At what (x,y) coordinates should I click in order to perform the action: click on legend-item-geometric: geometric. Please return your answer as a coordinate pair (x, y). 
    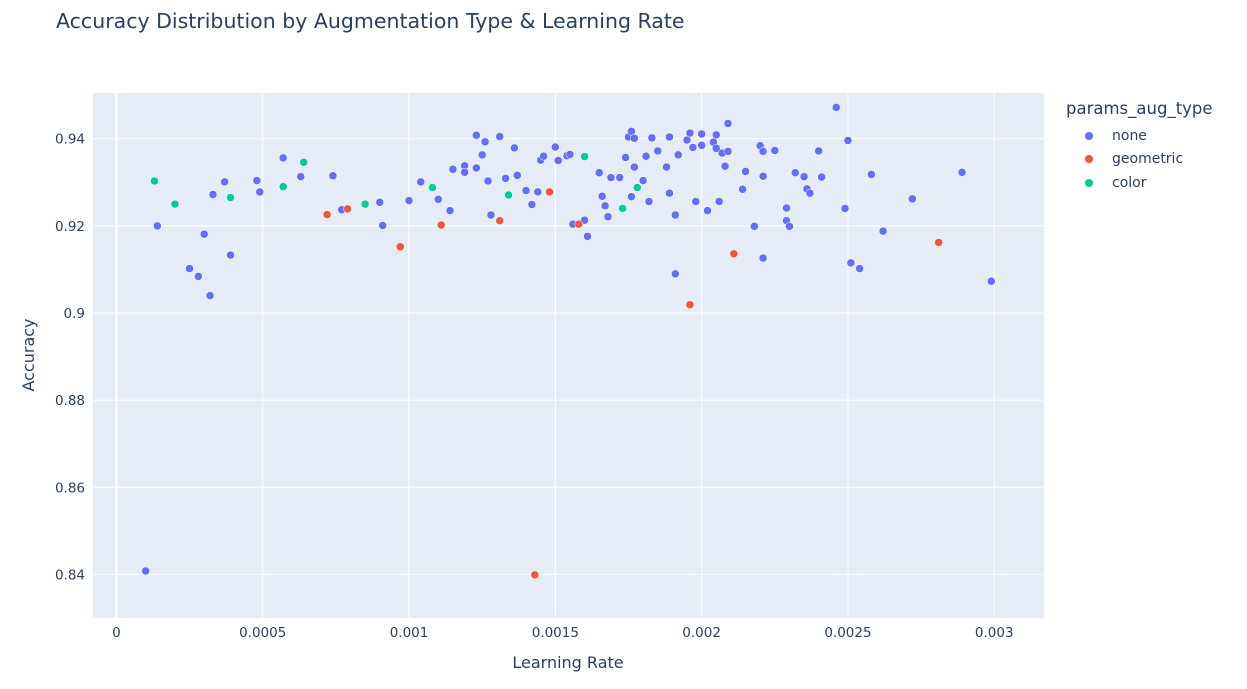
    Looking at the image, I should click on (1139, 160).